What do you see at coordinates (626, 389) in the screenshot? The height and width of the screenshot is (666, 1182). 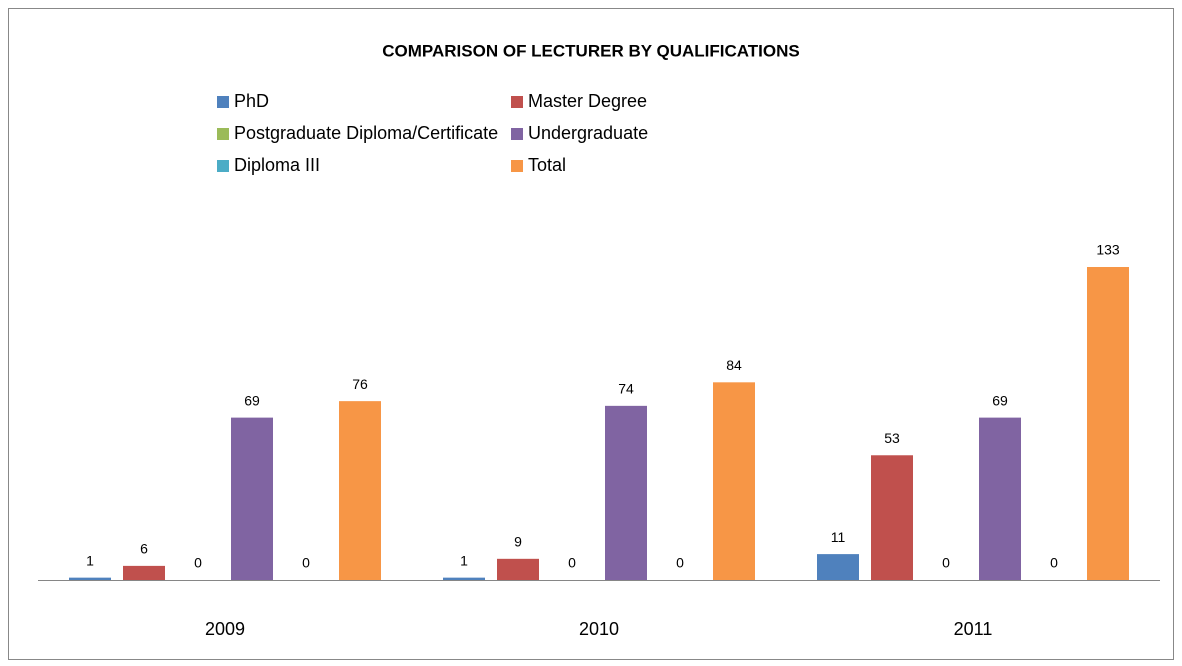 I see `data-label: 74` at bounding box center [626, 389].